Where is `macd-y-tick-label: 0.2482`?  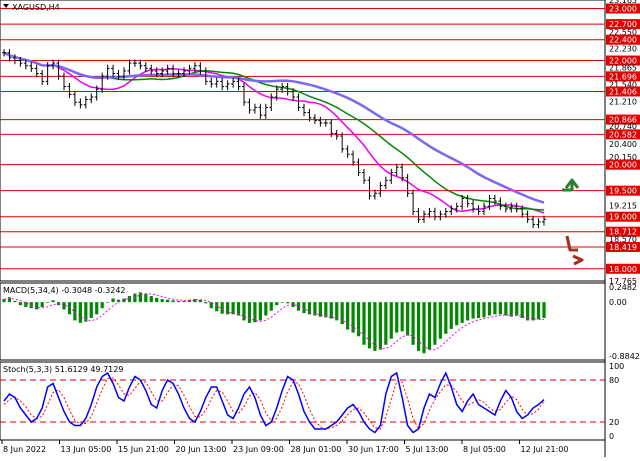
macd-y-tick-label: 0.2482 is located at coordinates (623, 287).